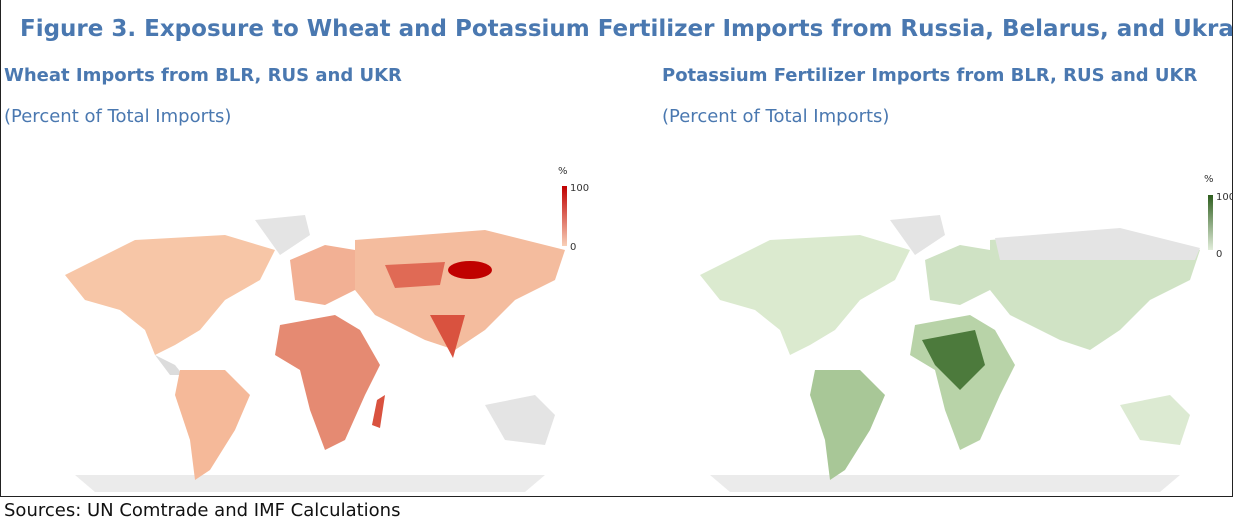  Describe the element at coordinates (470, 270) in the screenshot. I see `mongolia` at that location.